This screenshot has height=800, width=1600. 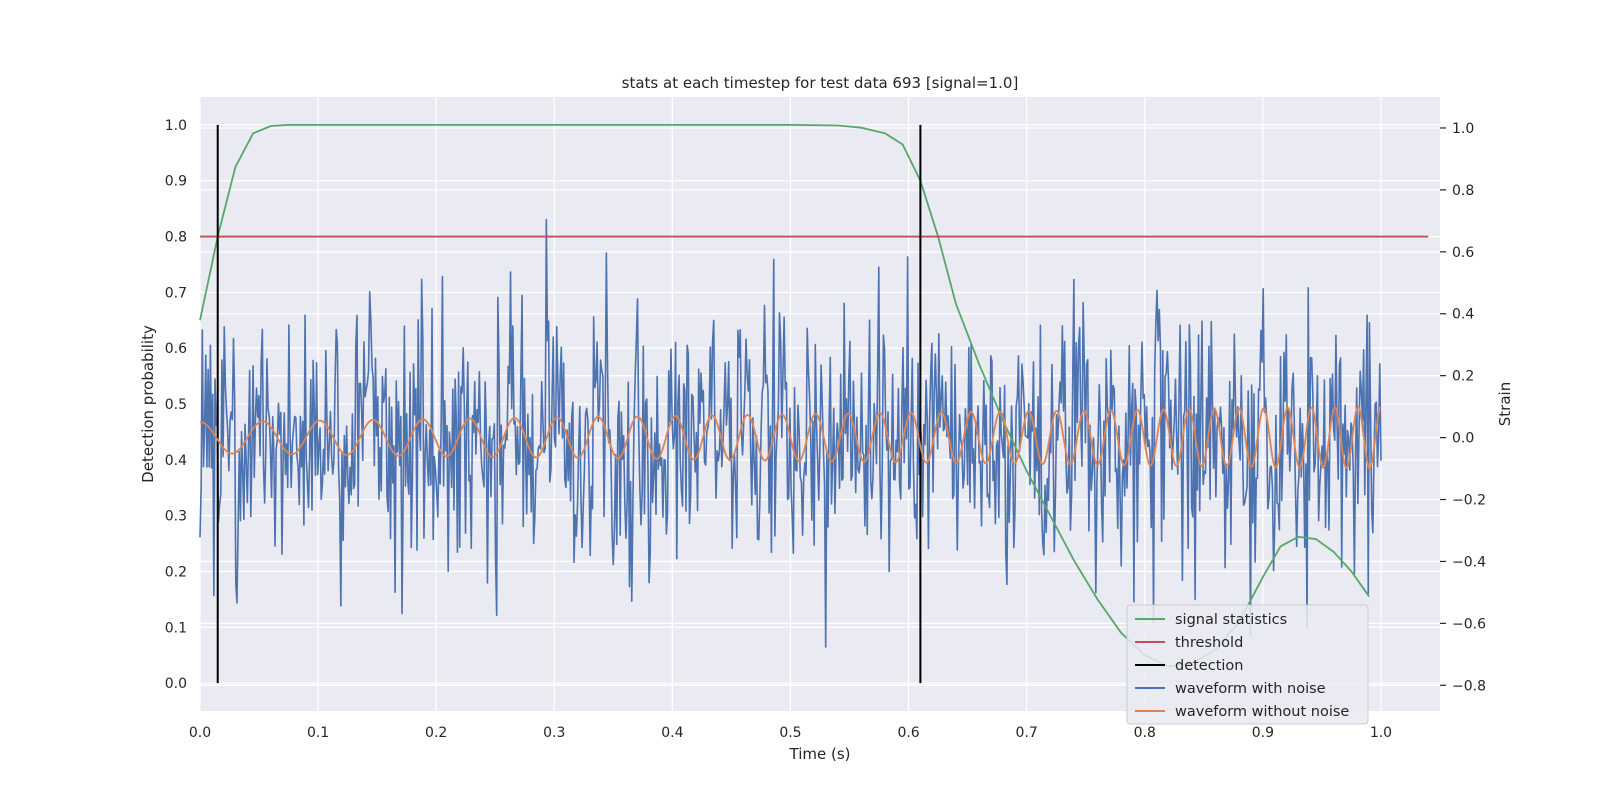 I want to click on y-left-tick-label: 0.8, so click(x=176, y=238).